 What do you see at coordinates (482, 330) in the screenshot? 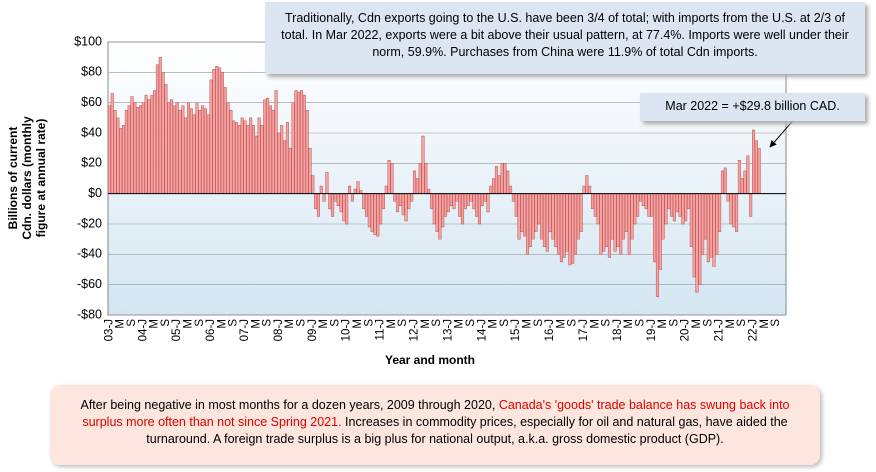
I see `x-tick-label: 14-J` at bounding box center [482, 330].